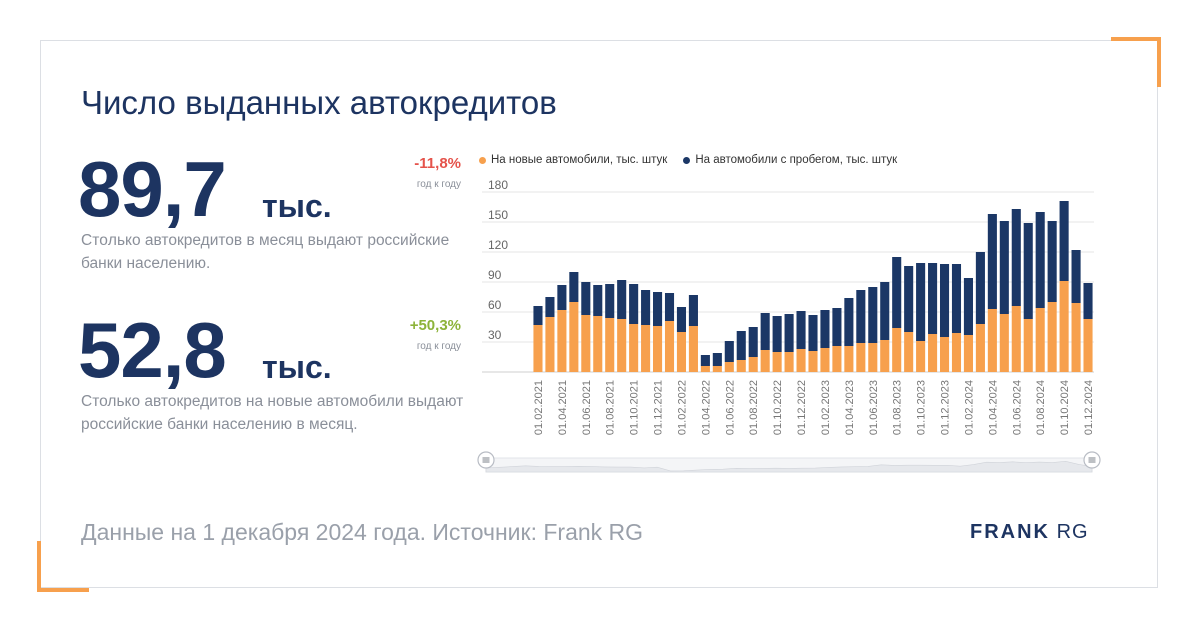 The image size is (1200, 630). I want to click on stat2-change: +50,3%, so click(435, 325).